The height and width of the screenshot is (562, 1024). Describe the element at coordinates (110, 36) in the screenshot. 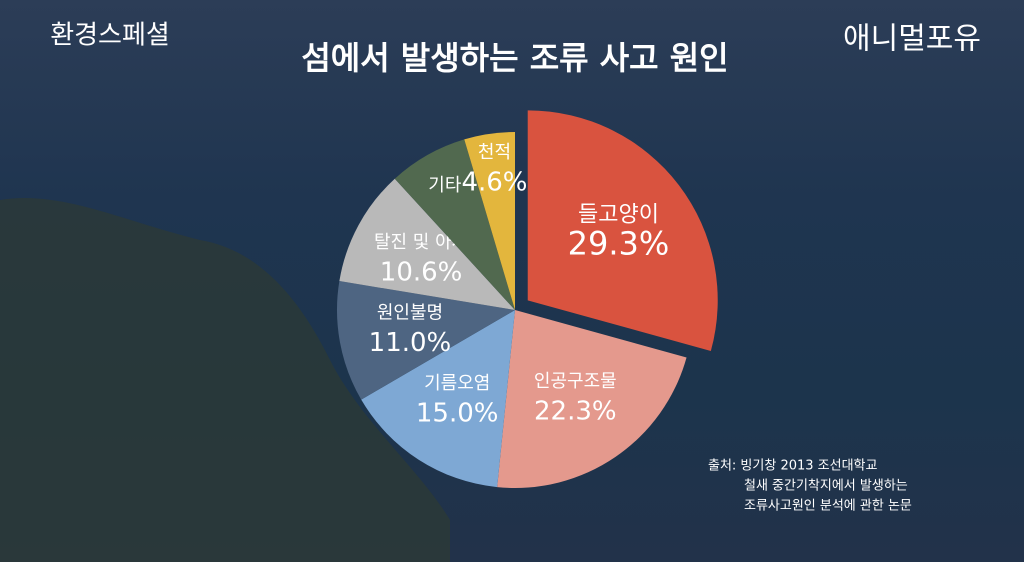

I see `brand-left: 환경스페셜` at that location.